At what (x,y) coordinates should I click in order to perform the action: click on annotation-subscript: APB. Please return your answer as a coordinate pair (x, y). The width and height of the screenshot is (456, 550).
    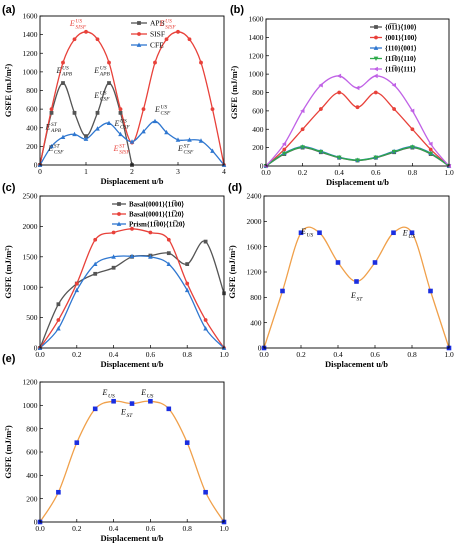
    Looking at the image, I should click on (56, 131).